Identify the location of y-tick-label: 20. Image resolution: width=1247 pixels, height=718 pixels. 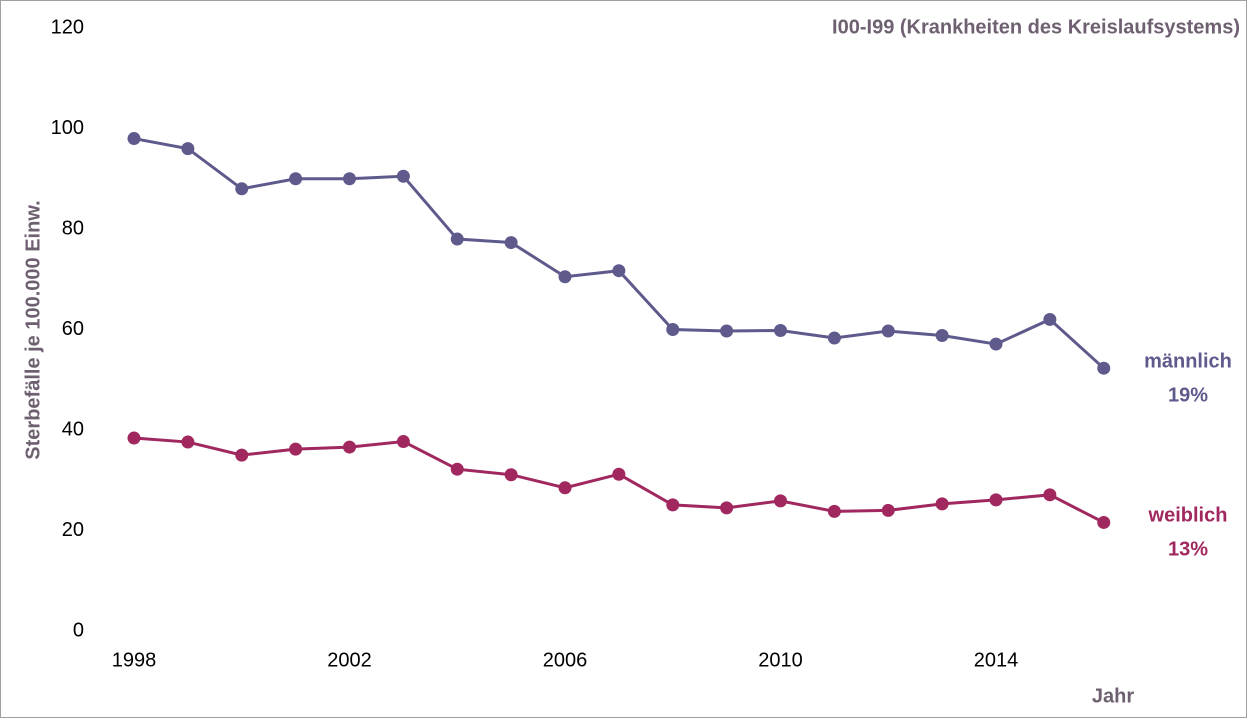
(73, 530).